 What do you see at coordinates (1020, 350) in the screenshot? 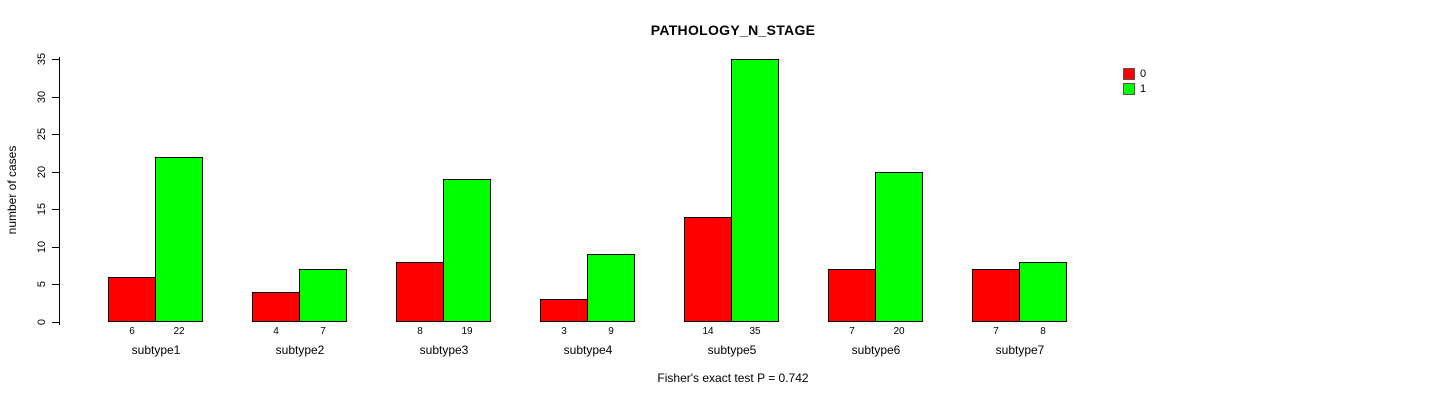
I see `category-label-subtype7: subtype7` at bounding box center [1020, 350].